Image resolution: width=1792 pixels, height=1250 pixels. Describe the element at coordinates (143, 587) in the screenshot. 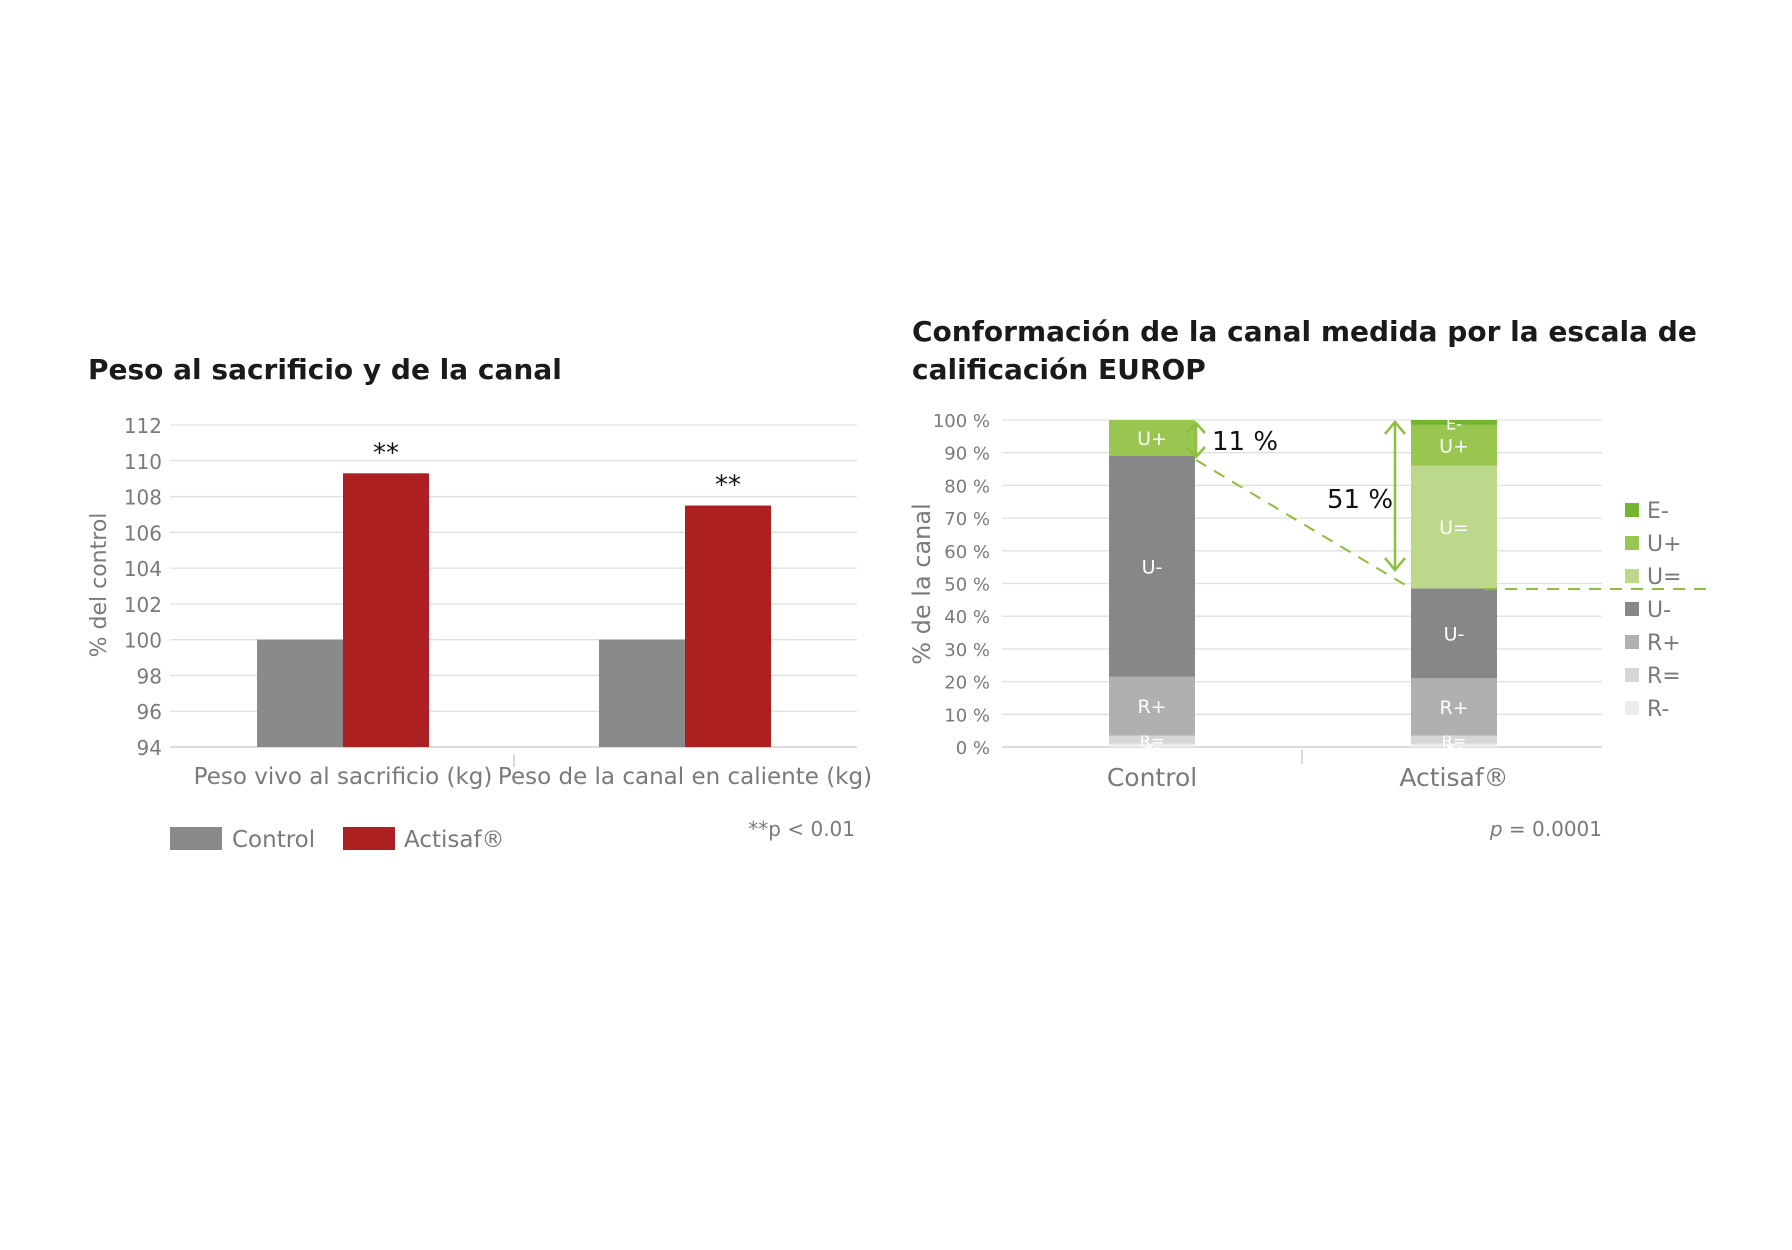

I see `weight-chart-y-ticks: 94 96 98 100 102 104 106 108 110 112` at that location.